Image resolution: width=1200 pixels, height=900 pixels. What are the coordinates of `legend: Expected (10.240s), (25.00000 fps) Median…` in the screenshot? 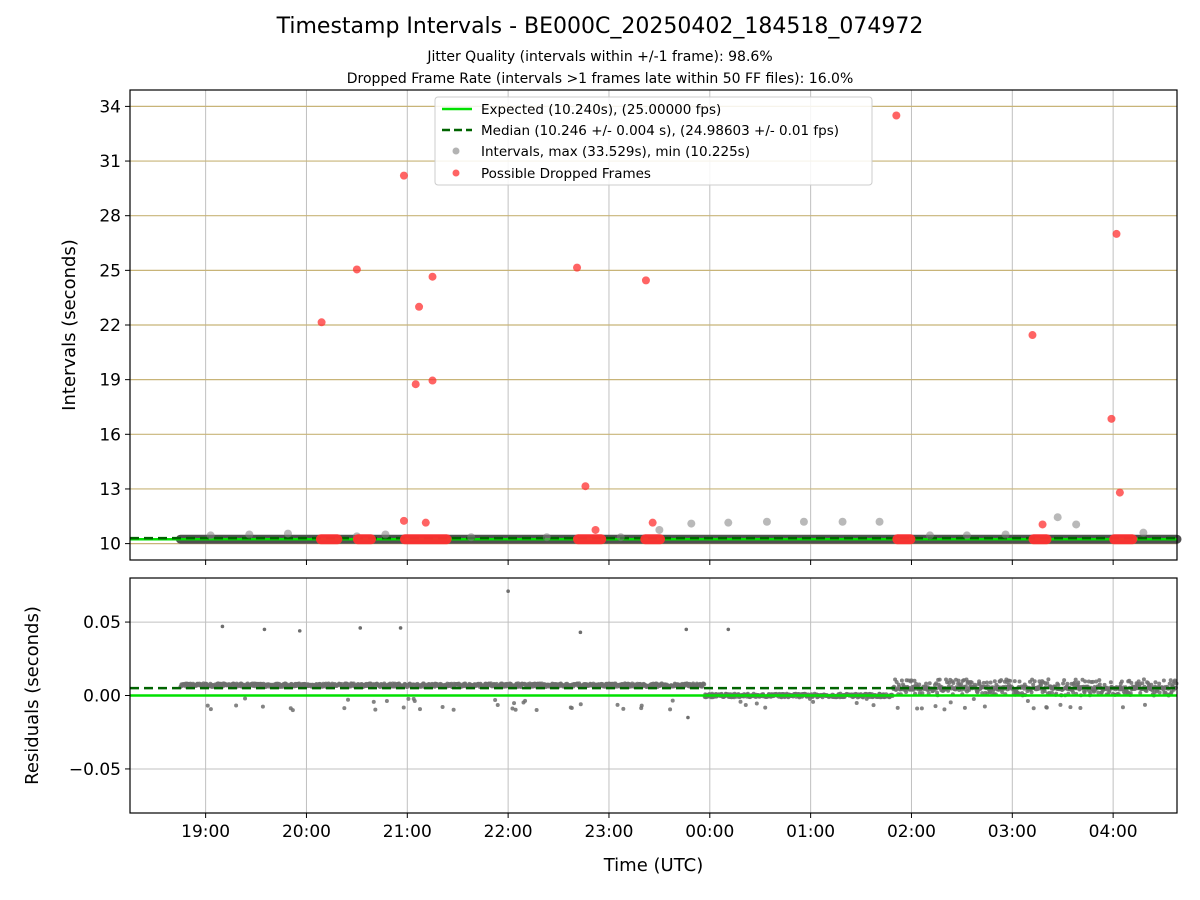 It's located at (653, 141).